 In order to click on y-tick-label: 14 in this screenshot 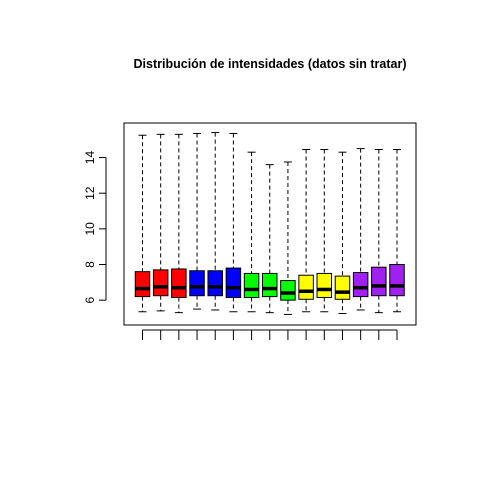, I will do `click(90, 158)`.